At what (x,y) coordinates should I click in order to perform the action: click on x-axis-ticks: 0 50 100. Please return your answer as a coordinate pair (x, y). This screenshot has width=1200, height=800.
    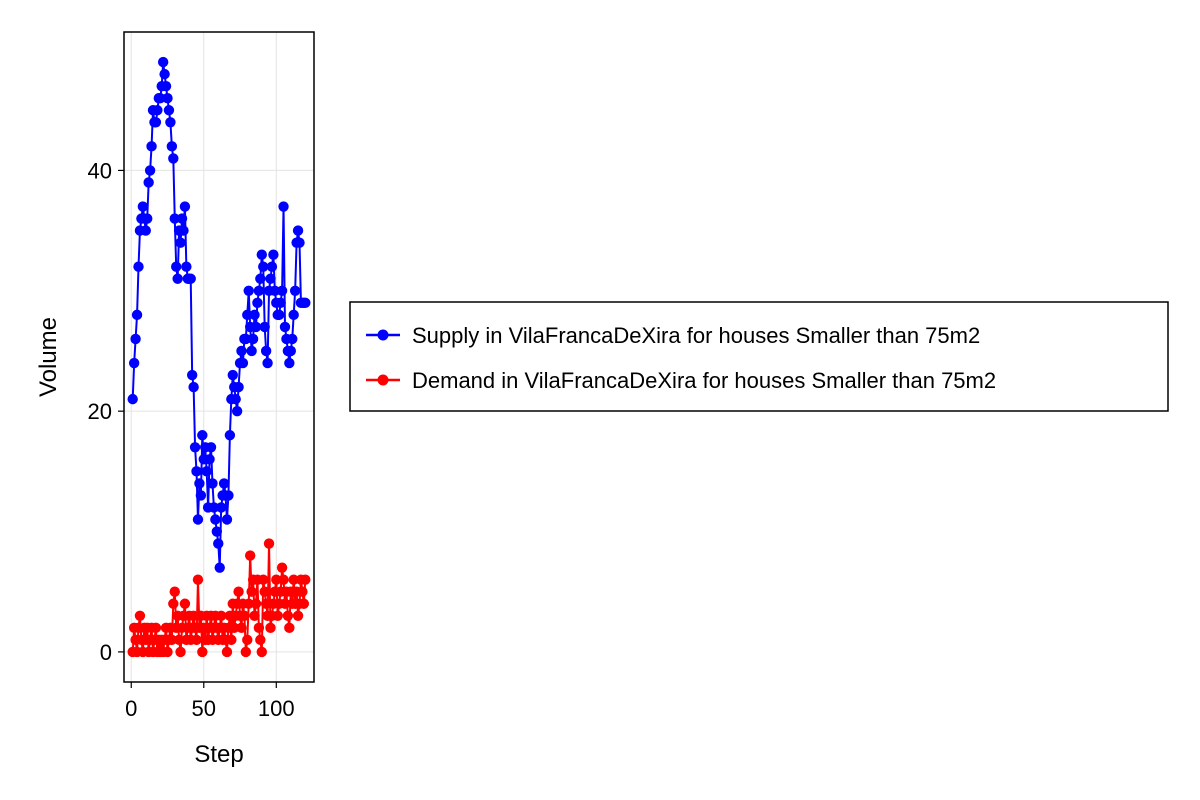
    Looking at the image, I should click on (210, 701).